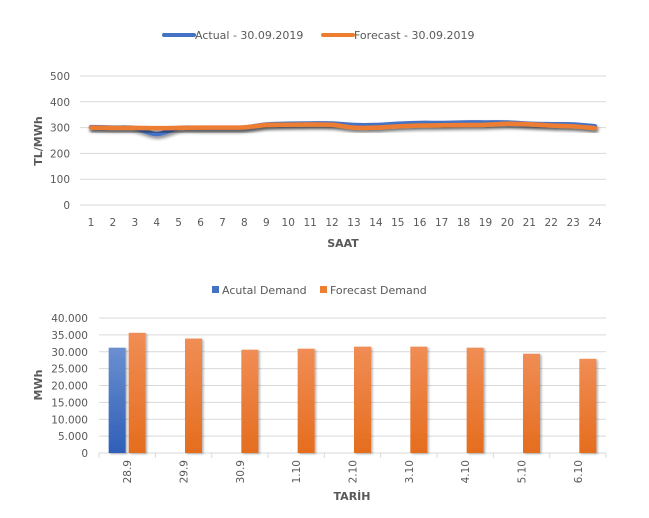  Describe the element at coordinates (69, 370) in the screenshot. I see `y-tick-label: 25.000` at that location.